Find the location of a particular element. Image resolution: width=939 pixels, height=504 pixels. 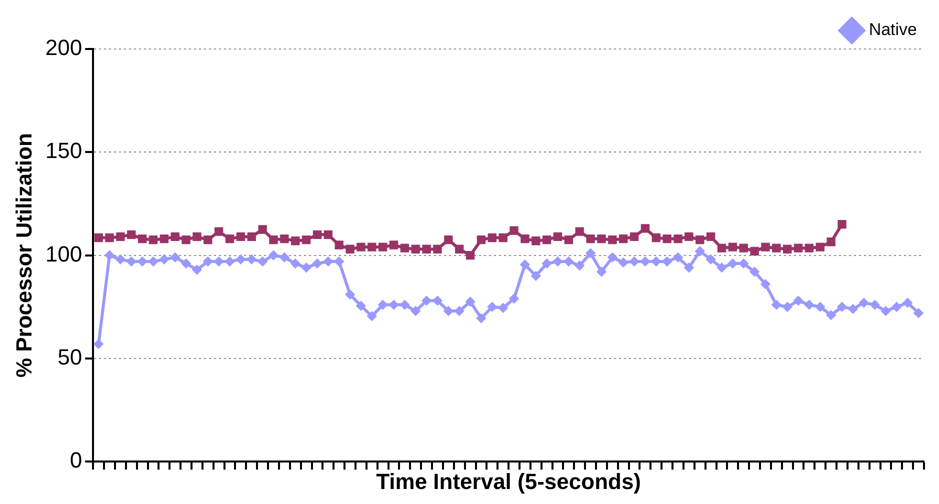

y-tick-label: 200 is located at coordinates (63, 47).